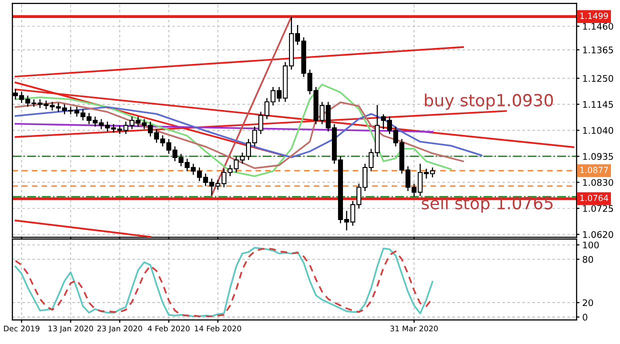 The image size is (620, 344). What do you see at coordinates (594, 170) in the screenshot?
I see `ref-line-label: 1.0877` at bounding box center [594, 170].